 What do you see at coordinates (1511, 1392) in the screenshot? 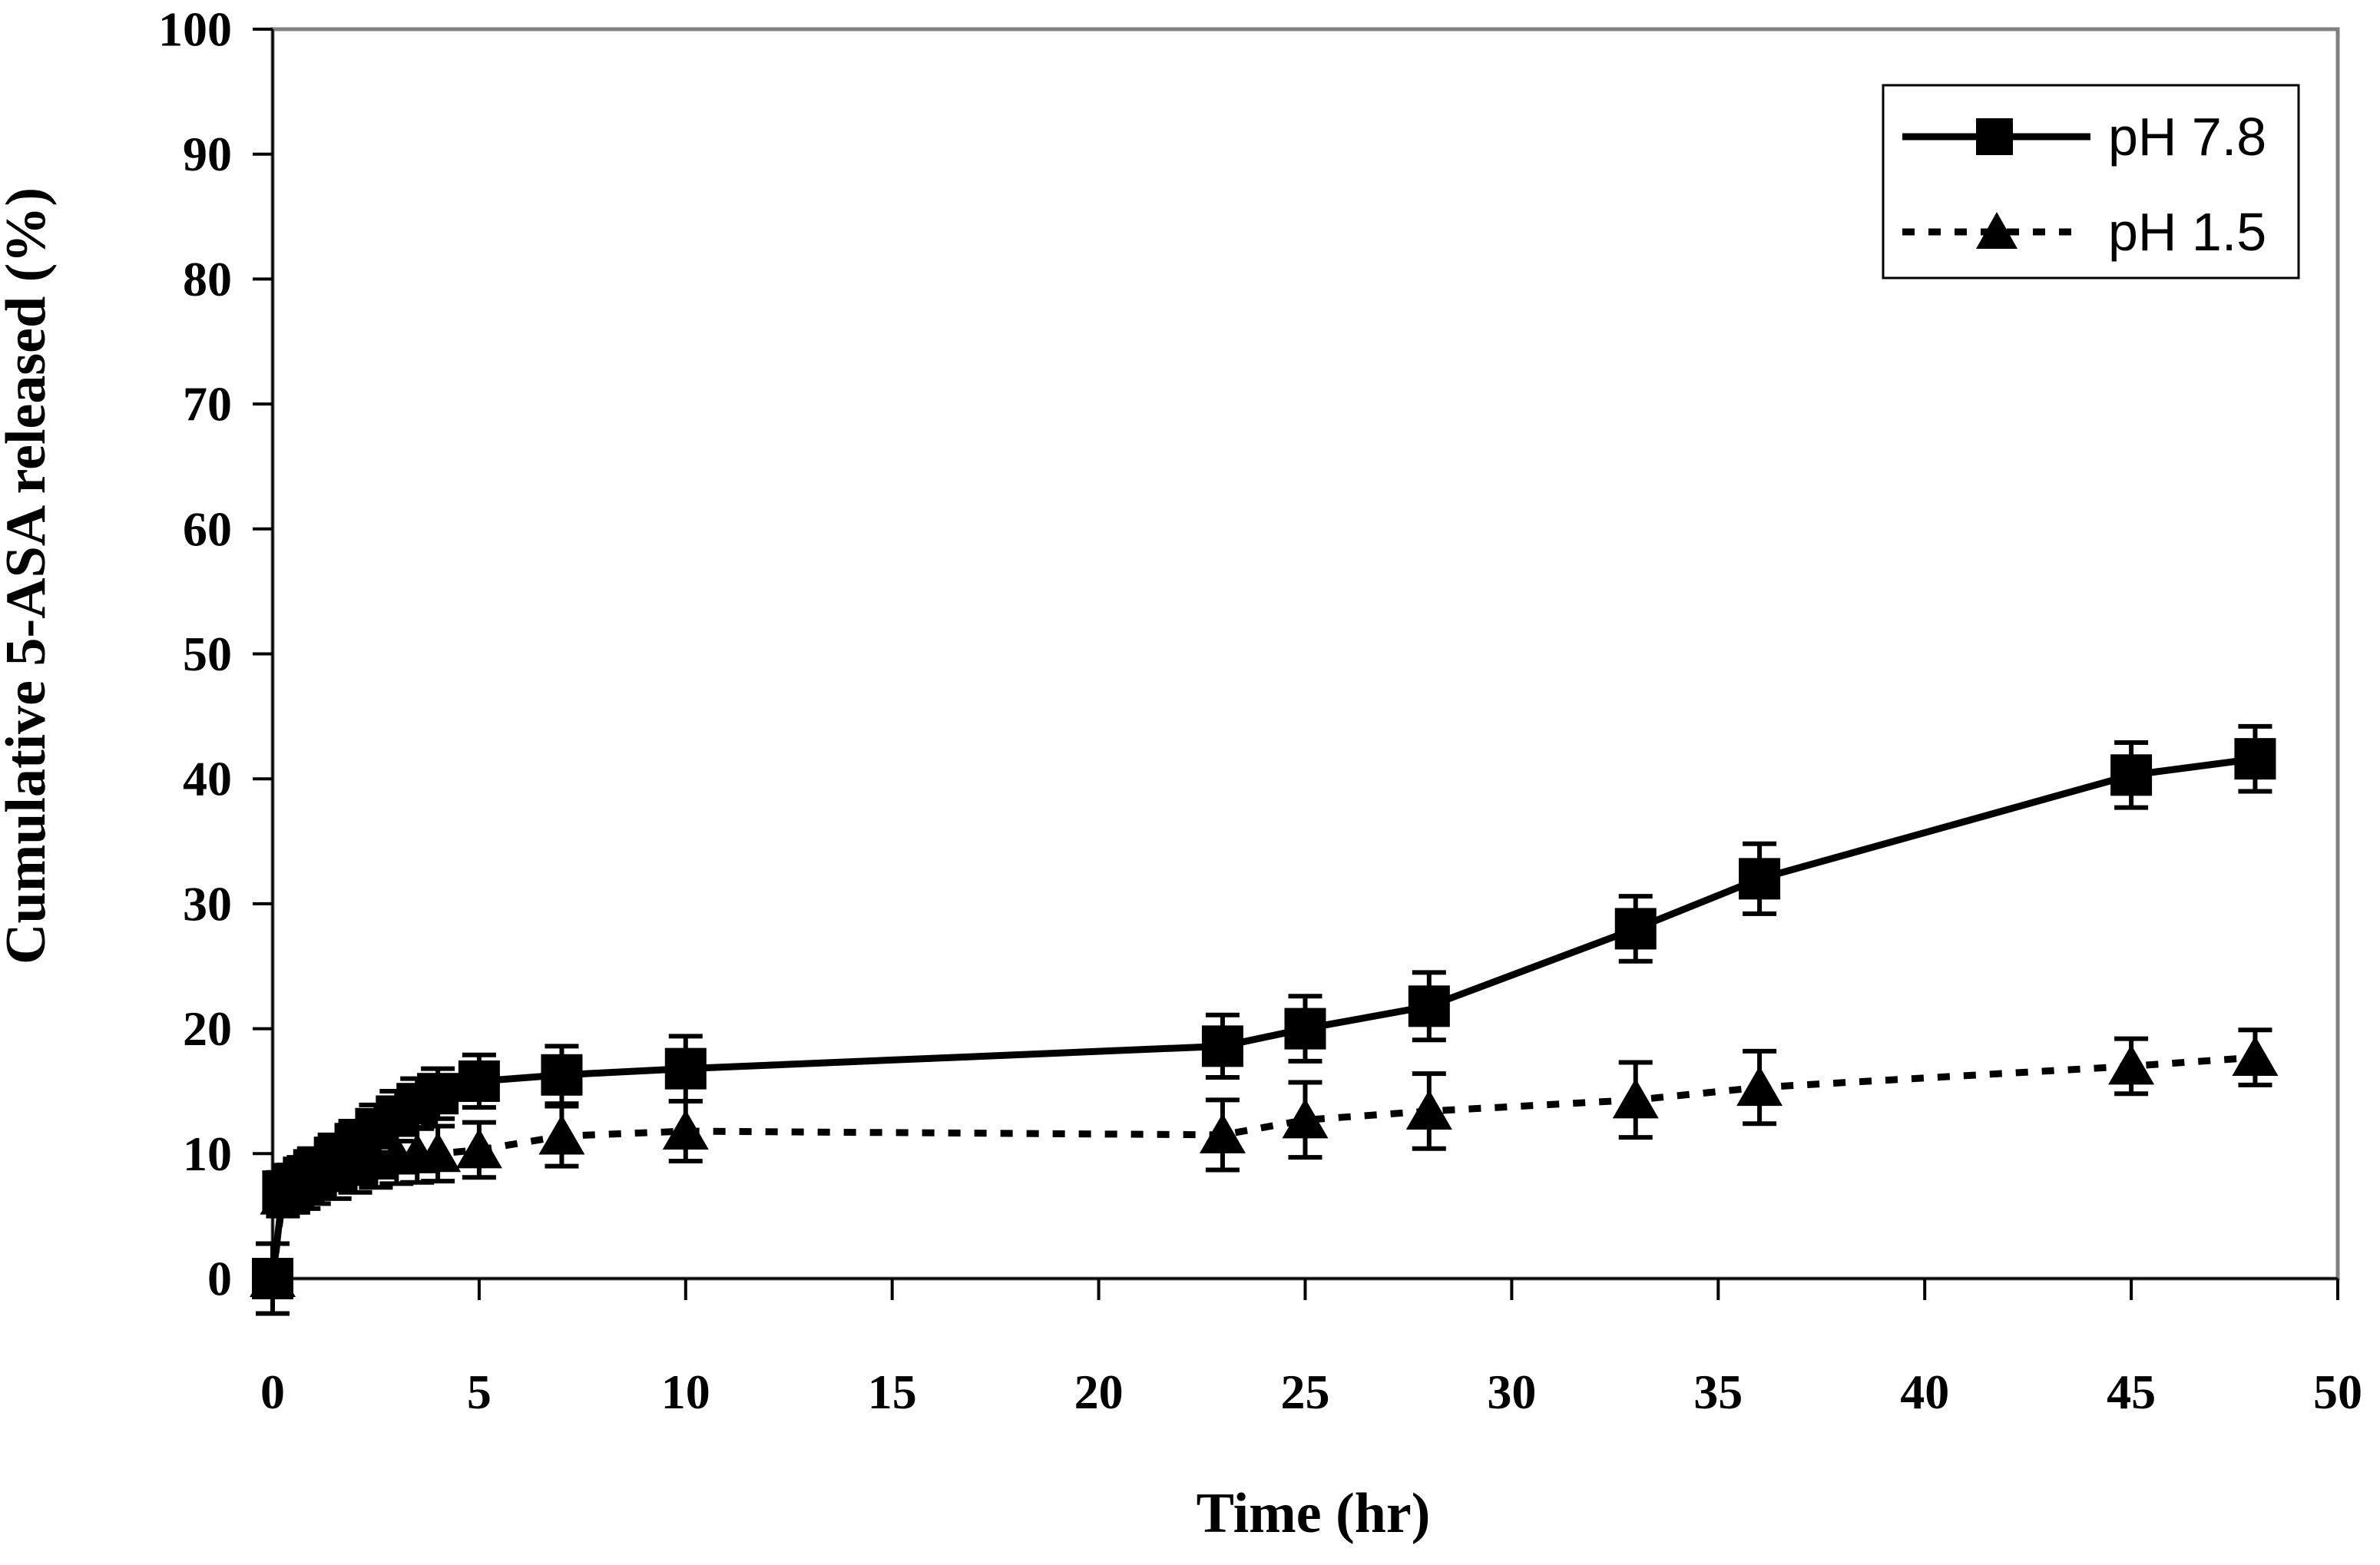
I see `x-tick-label: 30` at bounding box center [1511, 1392].